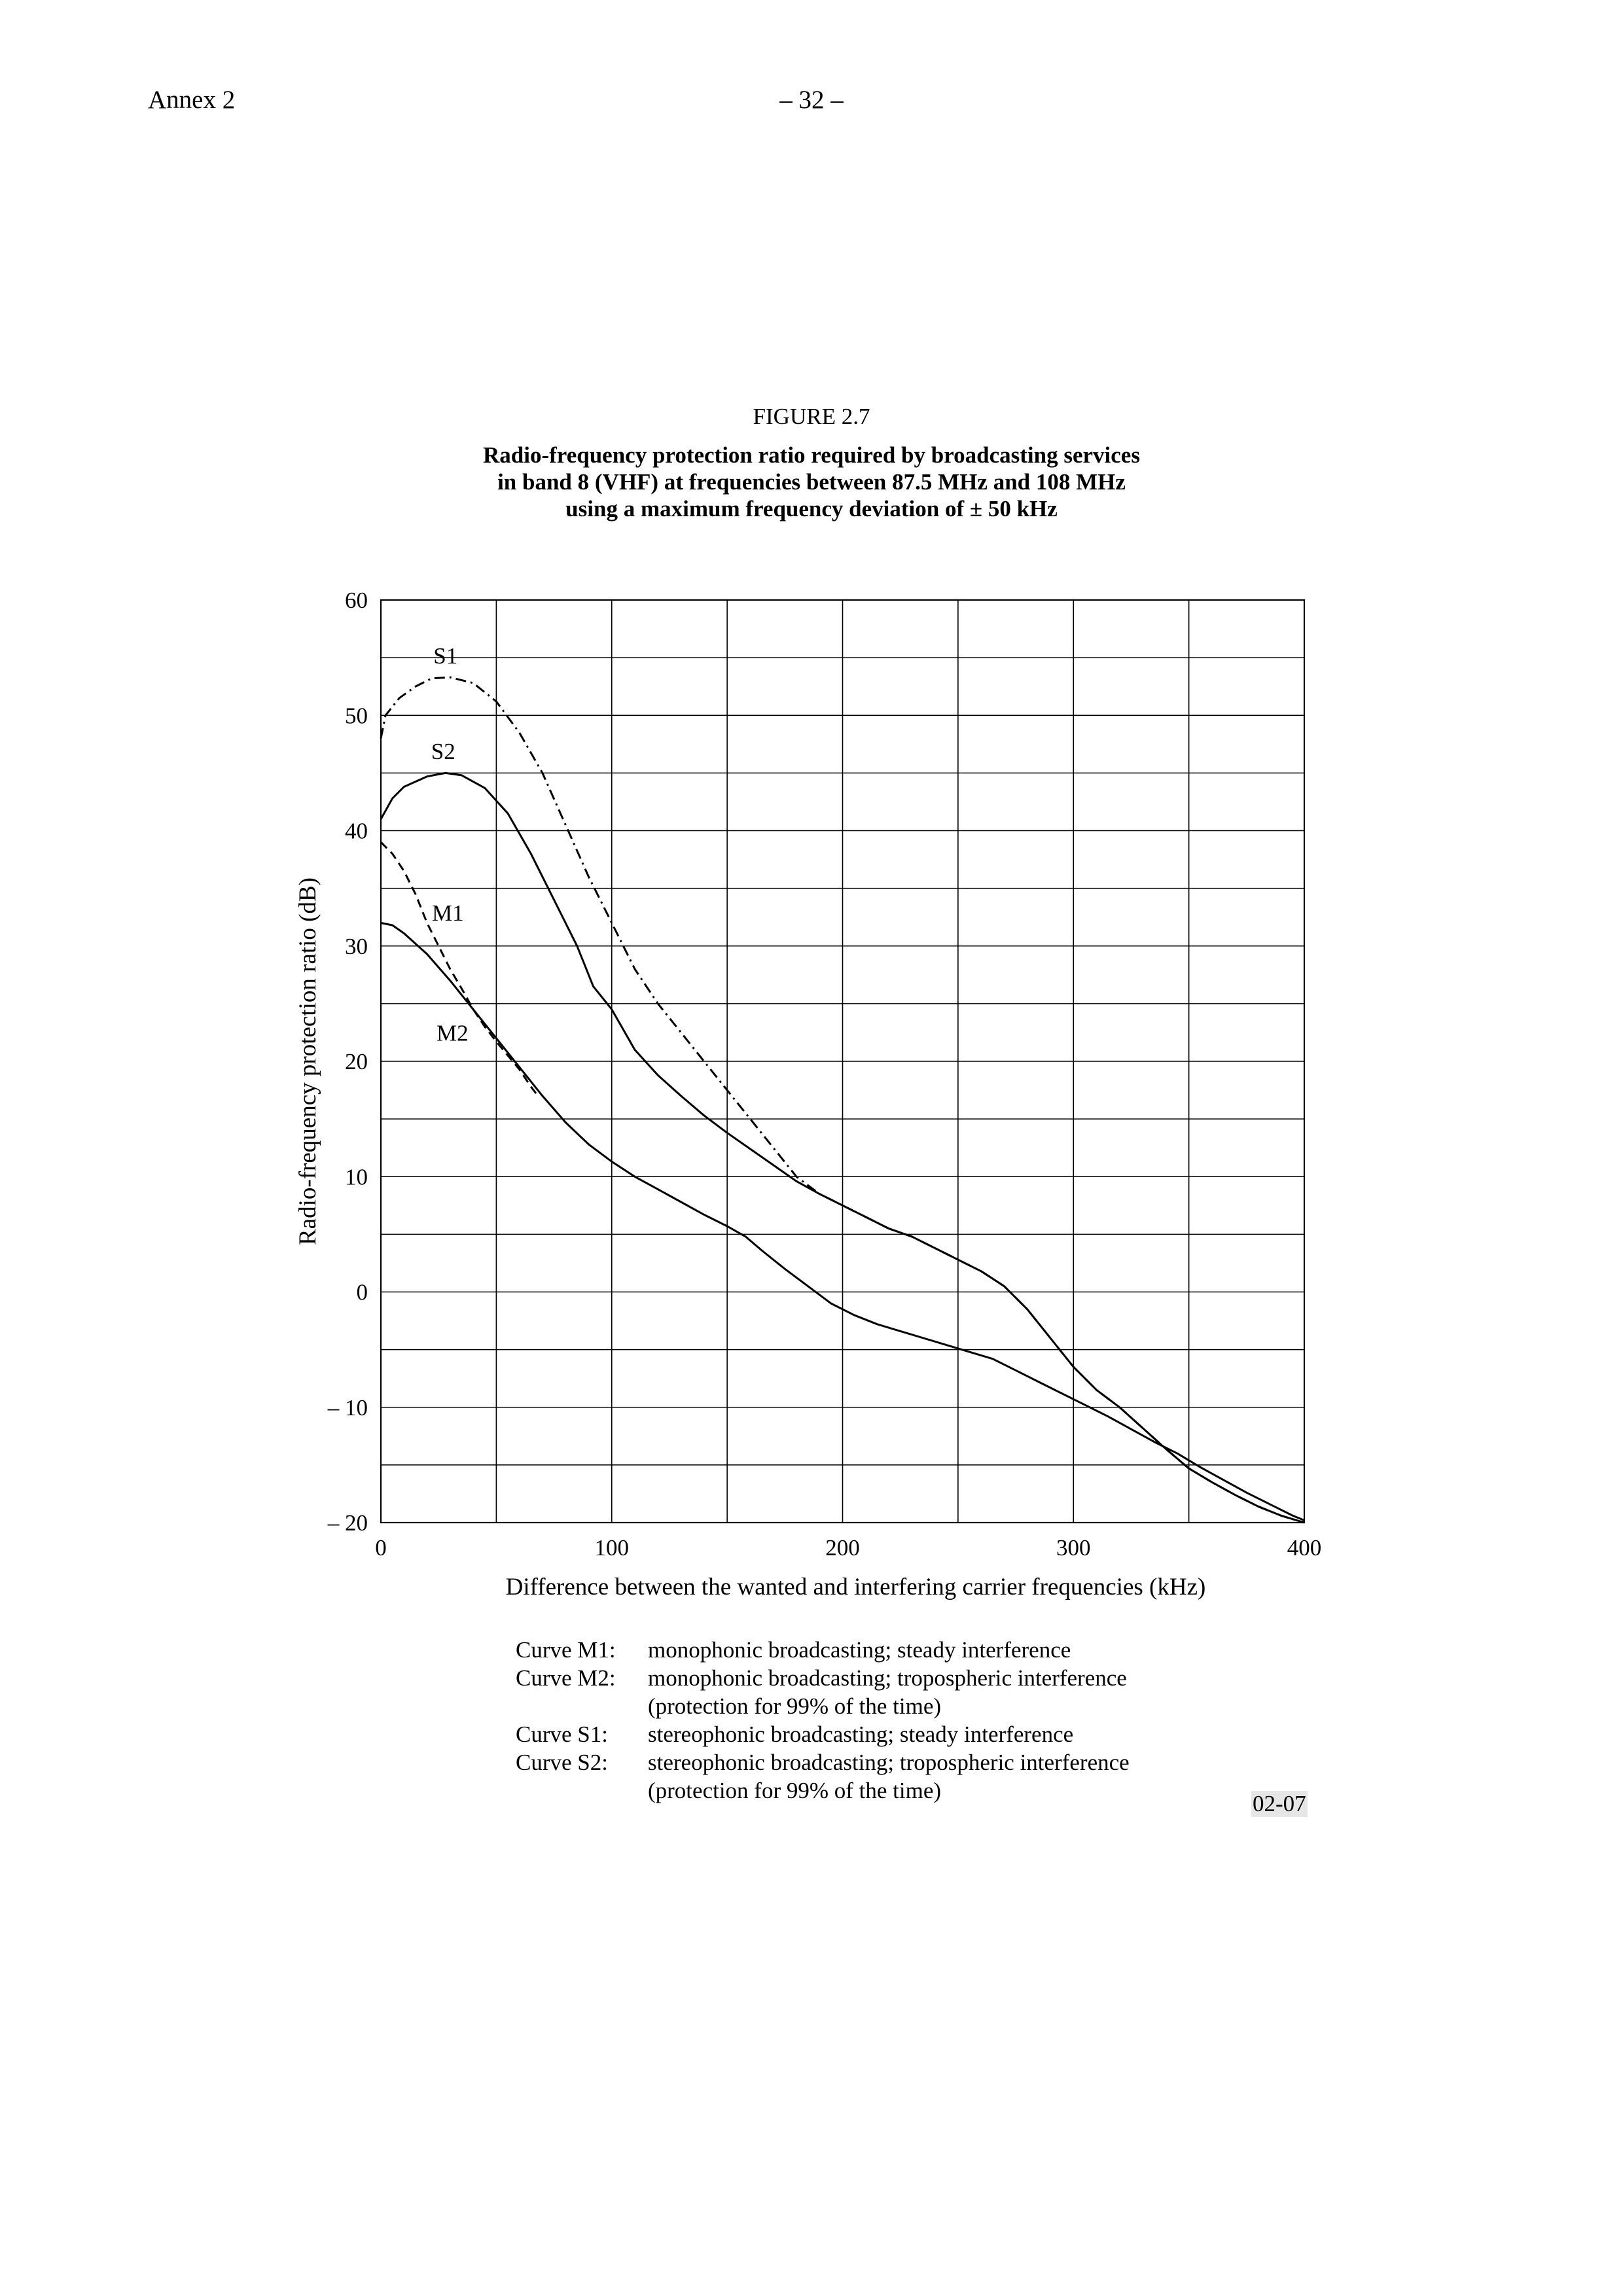 Image resolution: width=1623 pixels, height=2296 pixels. What do you see at coordinates (612, 1548) in the screenshot?
I see `x-tick-label: 100` at bounding box center [612, 1548].